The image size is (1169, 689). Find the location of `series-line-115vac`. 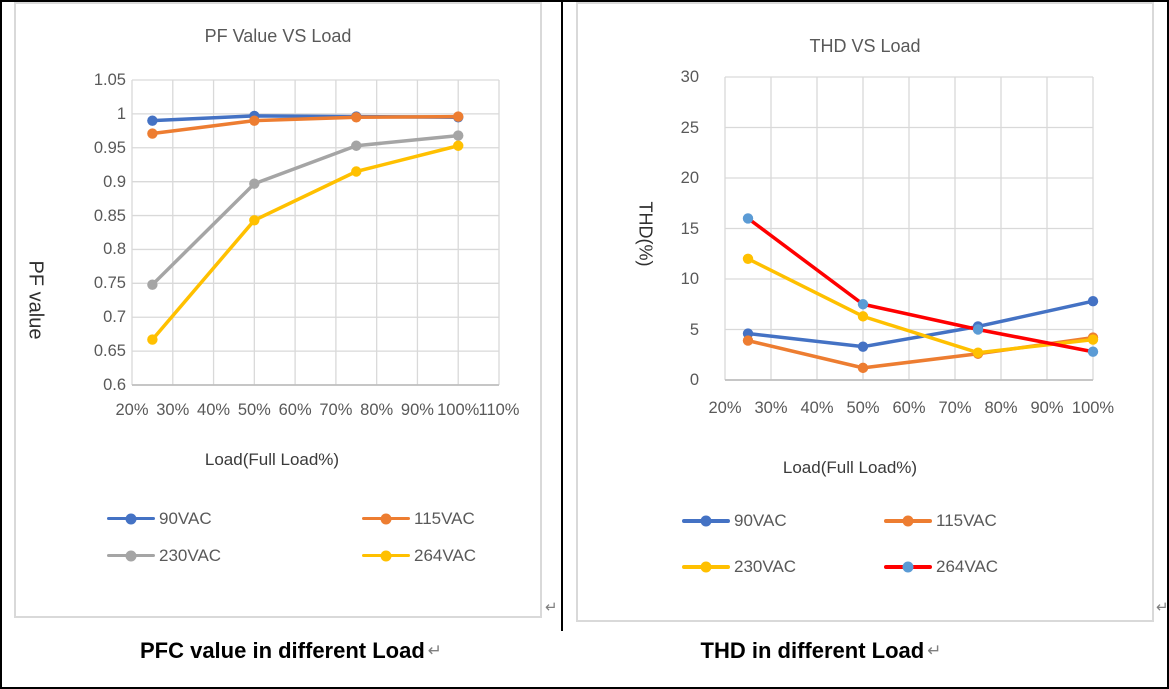

series-line-115vac is located at coordinates (305, 125).